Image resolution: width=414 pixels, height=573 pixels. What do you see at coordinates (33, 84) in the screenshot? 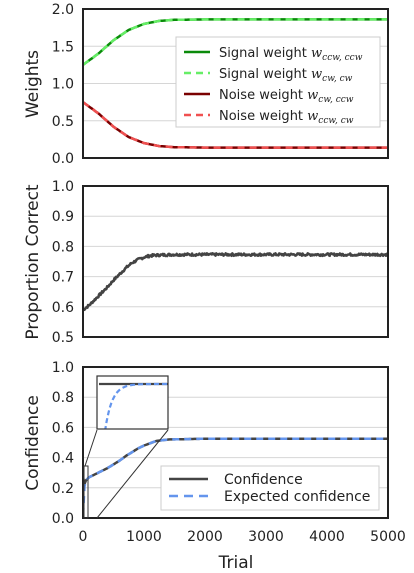
I see `y-axis-label-weights: Weights` at bounding box center [33, 84].